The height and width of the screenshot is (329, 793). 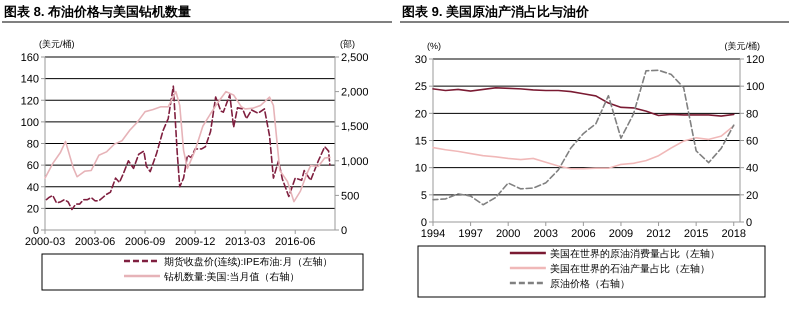 What do you see at coordinates (696, 234) in the screenshot?
I see `x-tick-label: 2015` at bounding box center [696, 234].